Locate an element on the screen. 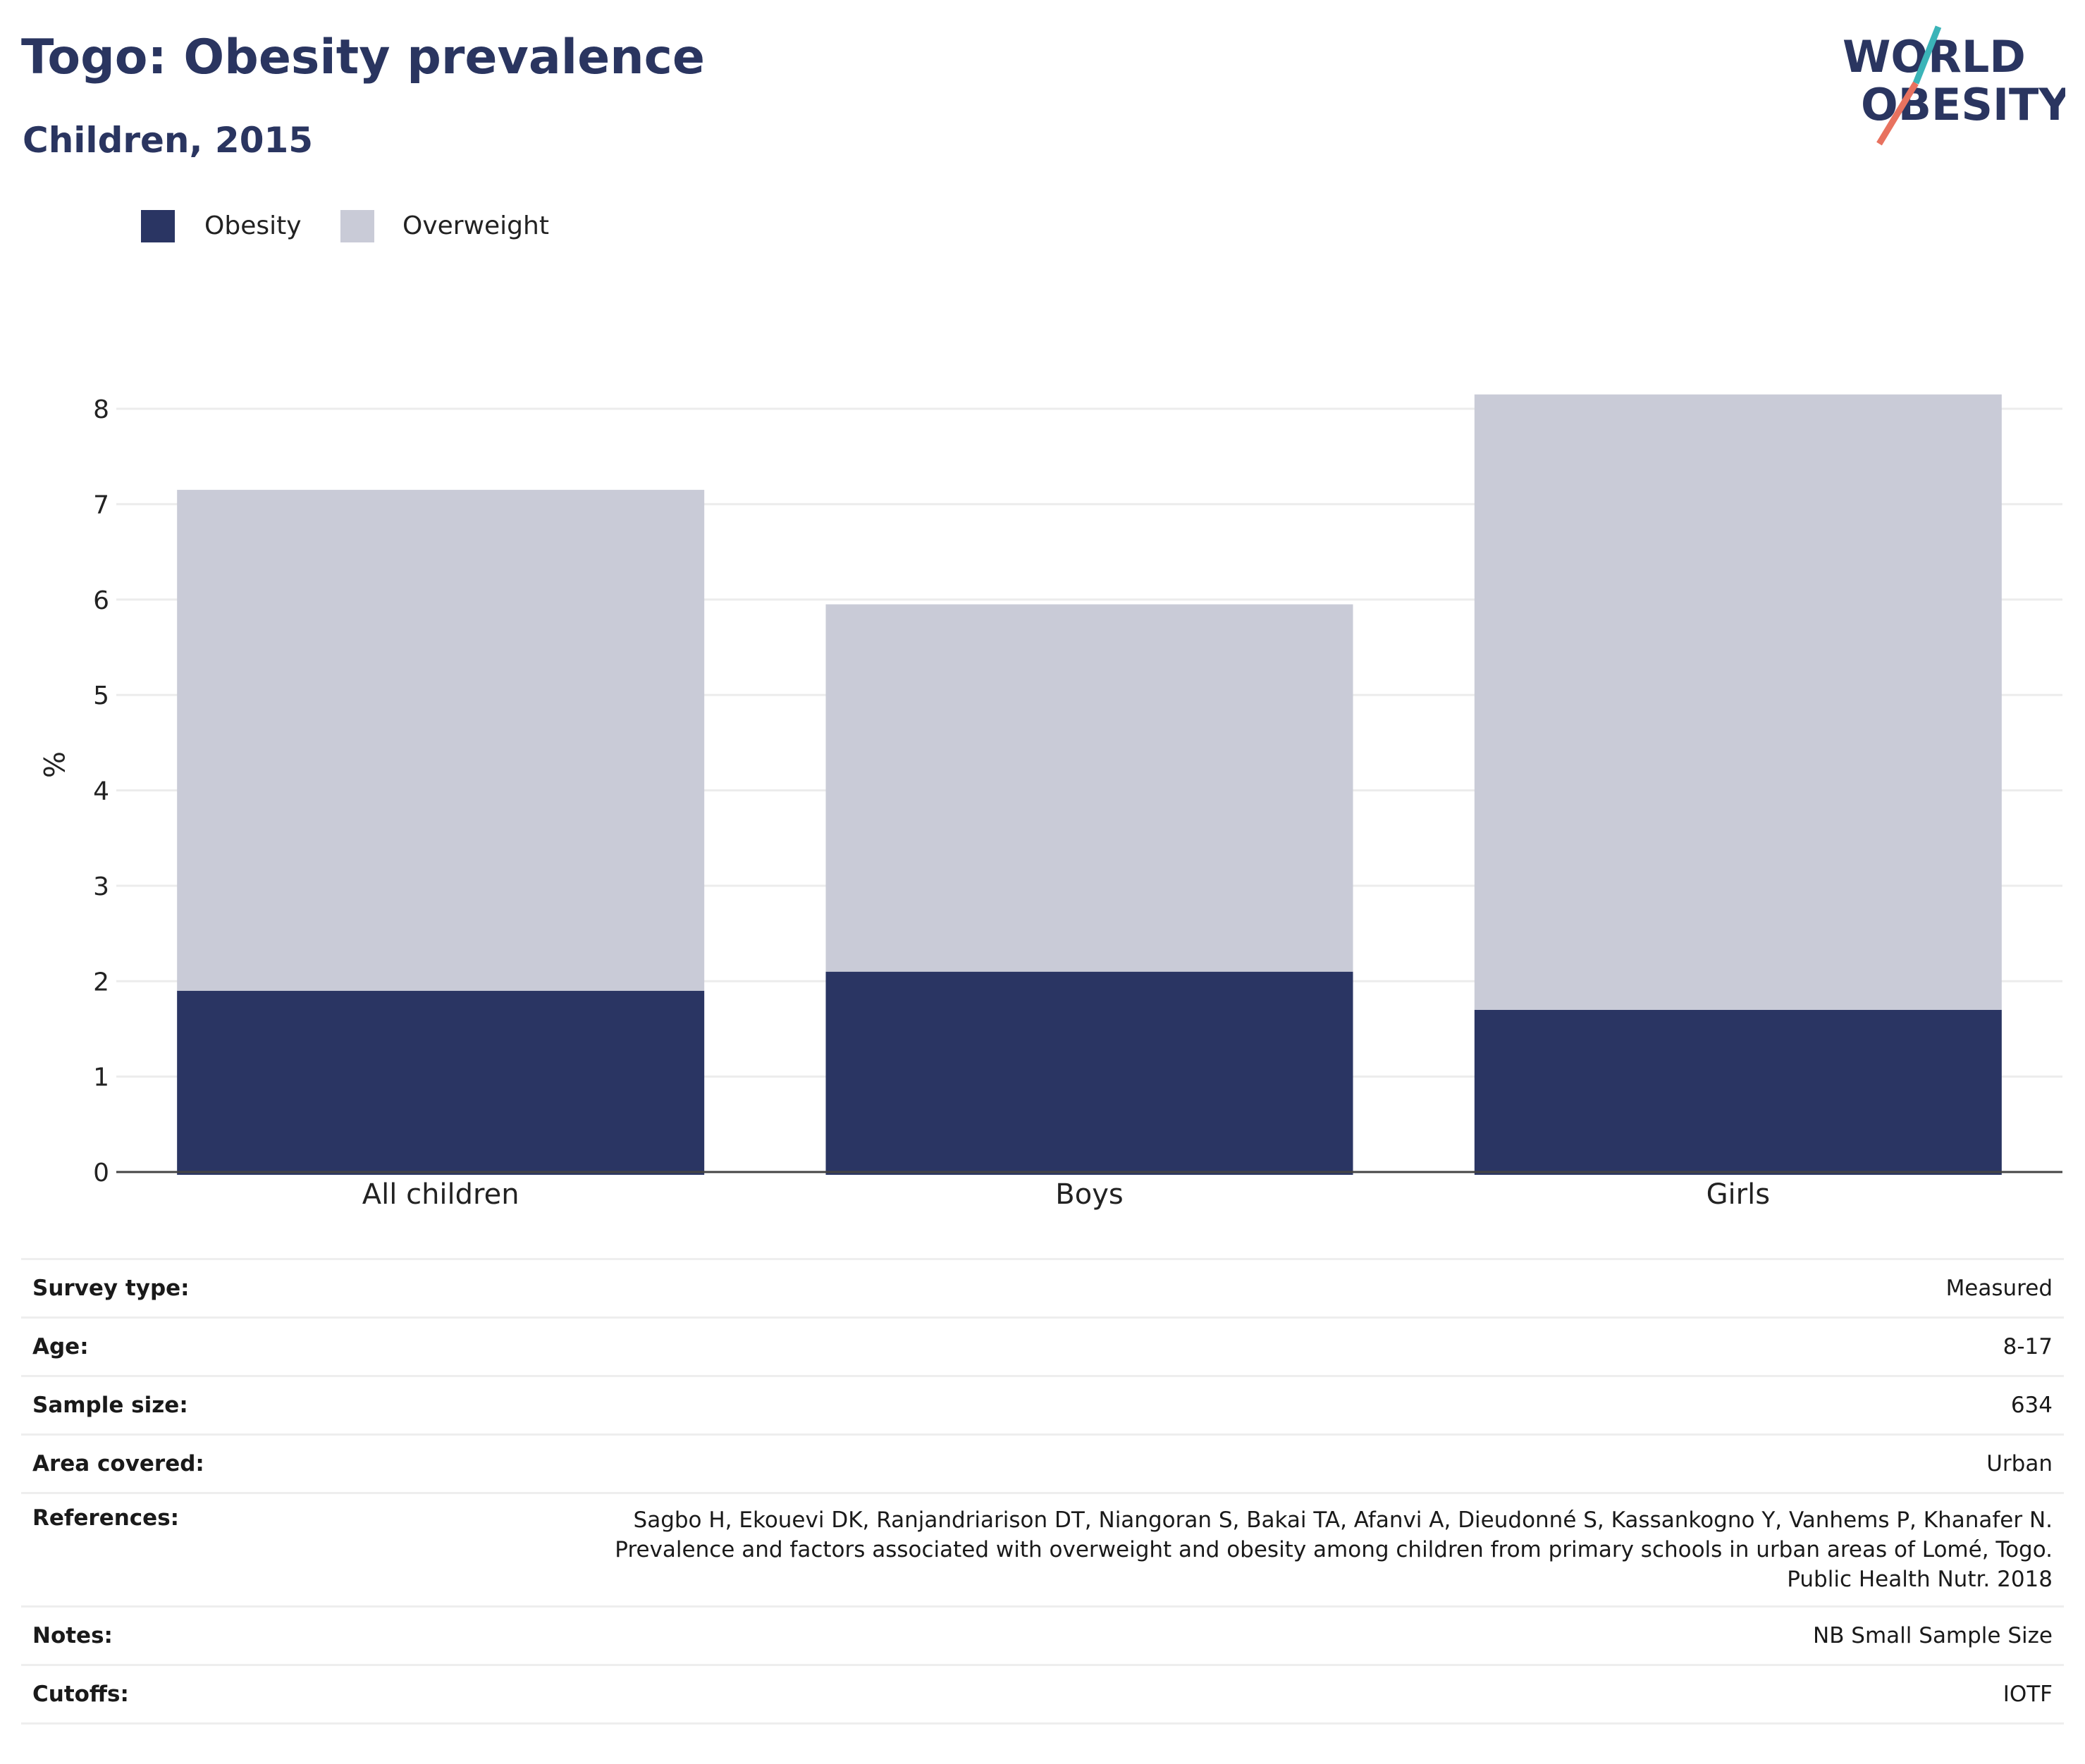 The width and height of the screenshot is (2085, 1764). details-row: Survey type: Measured is located at coordinates (1042, 1288).